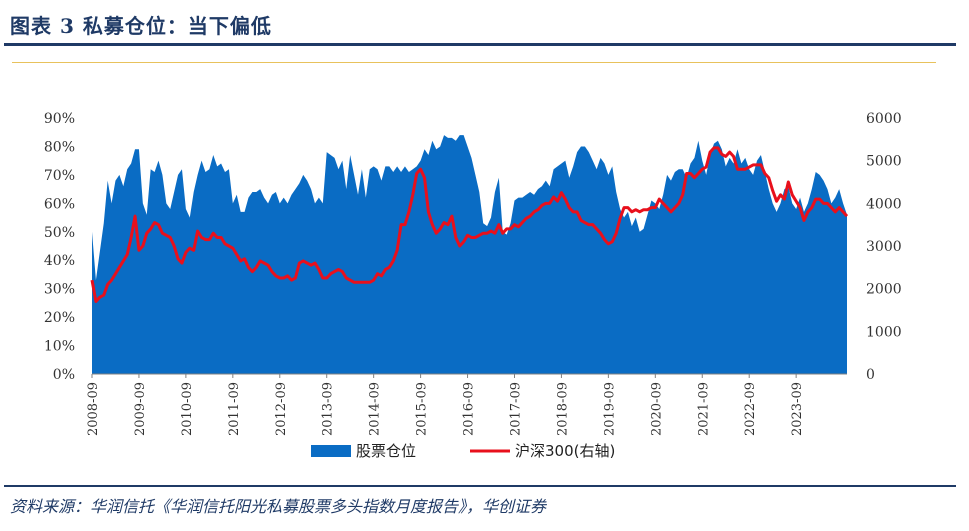 This screenshot has width=969, height=531. I want to click on x-tick-label: 2020-09, so click(656, 409).